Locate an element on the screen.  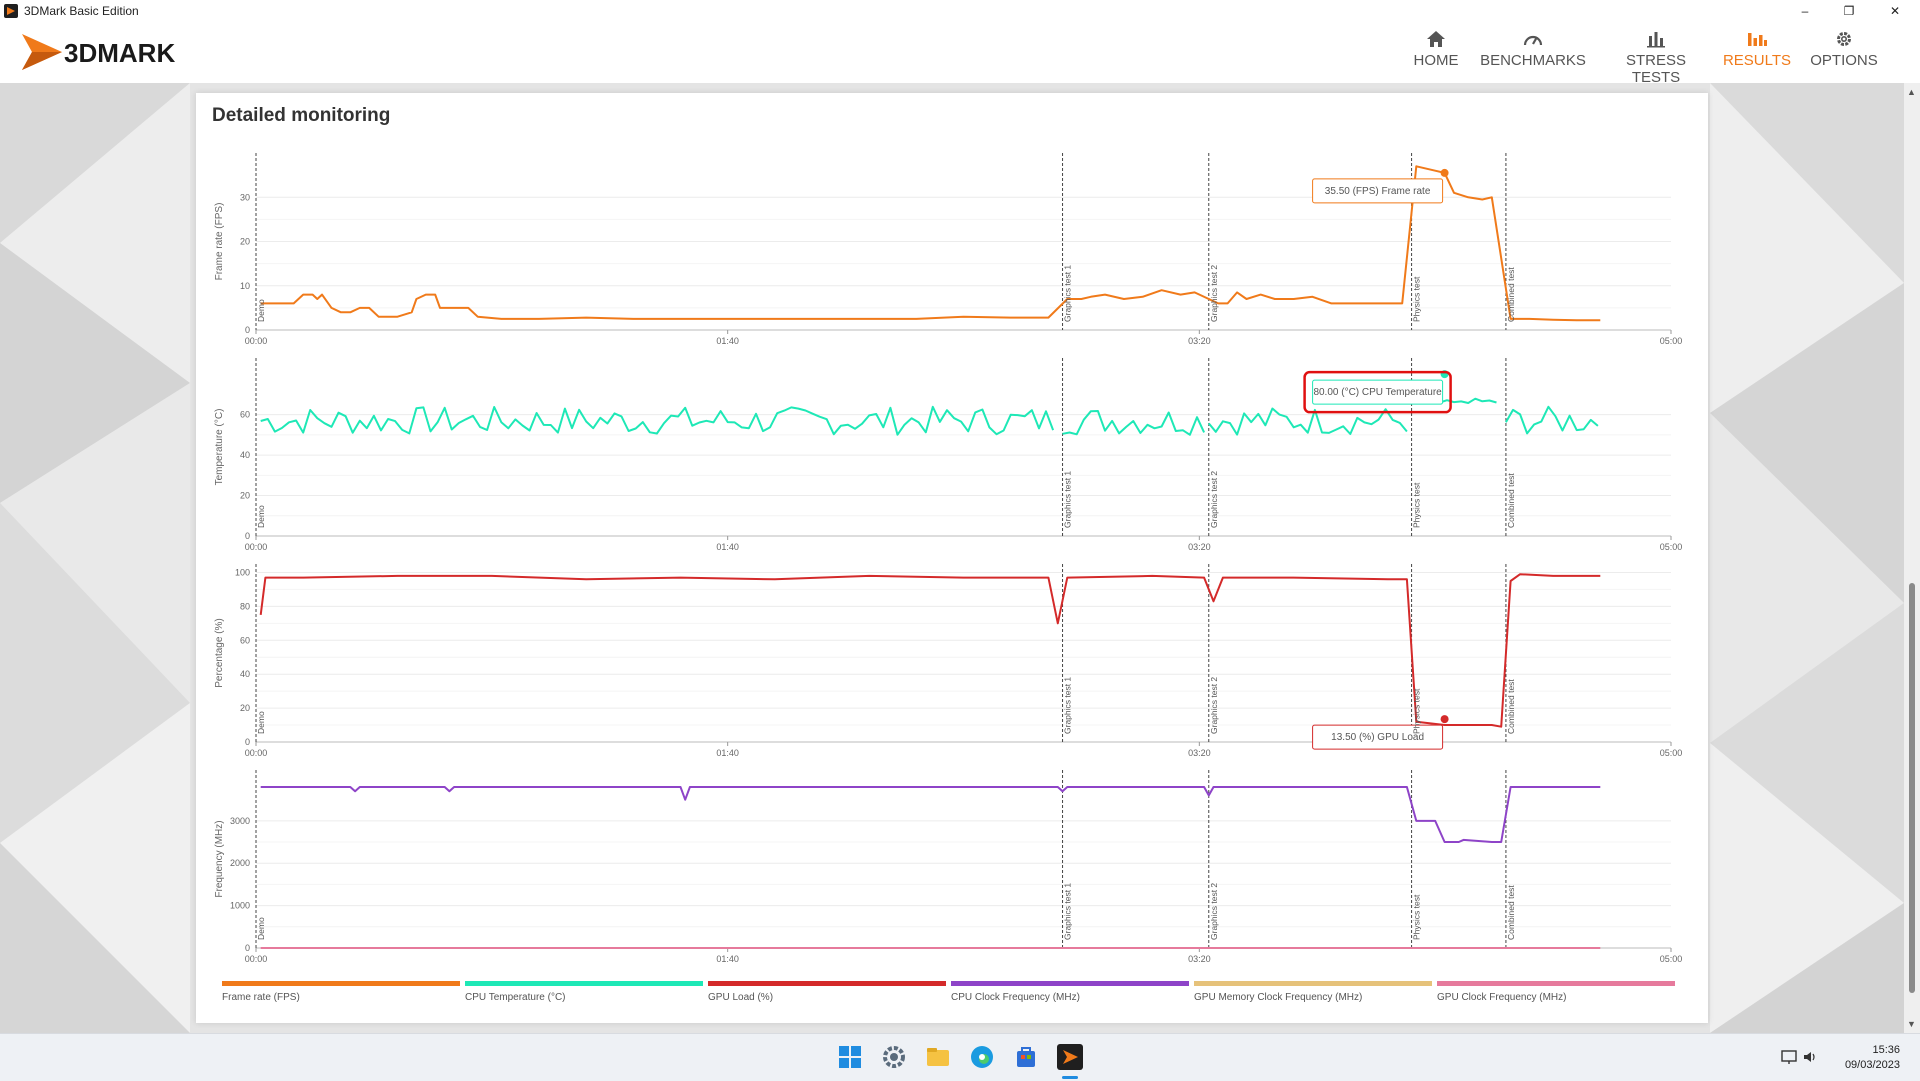
3dmark-logo: 3DMARK is located at coordinates (118, 52).